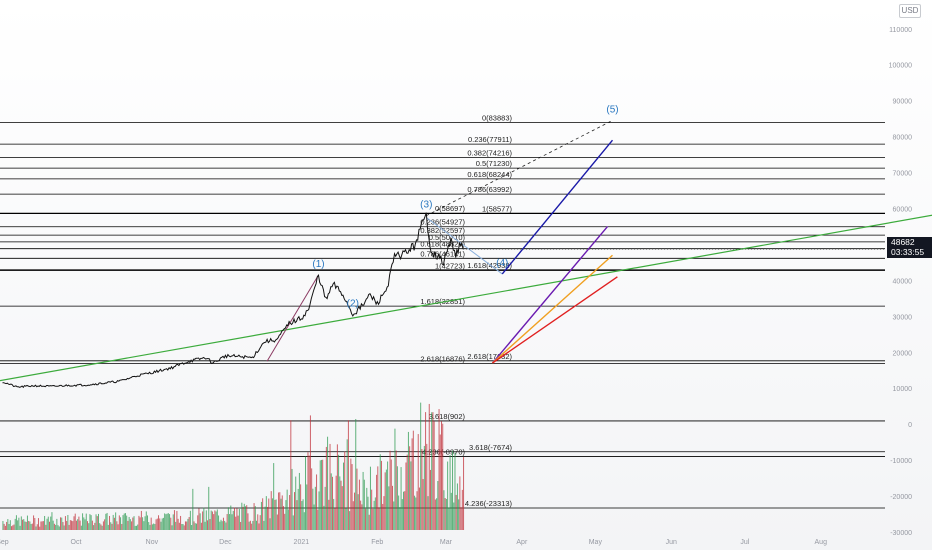 Image resolution: width=932 pixels, height=550 pixels. I want to click on x-tick-label: Feb, so click(377, 542).